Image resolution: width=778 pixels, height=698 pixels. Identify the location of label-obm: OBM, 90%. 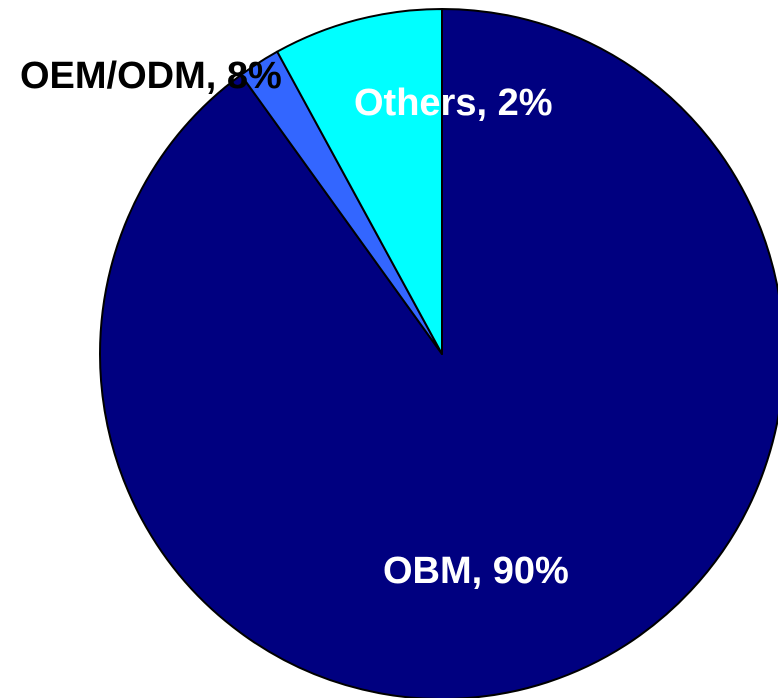
(476, 571).